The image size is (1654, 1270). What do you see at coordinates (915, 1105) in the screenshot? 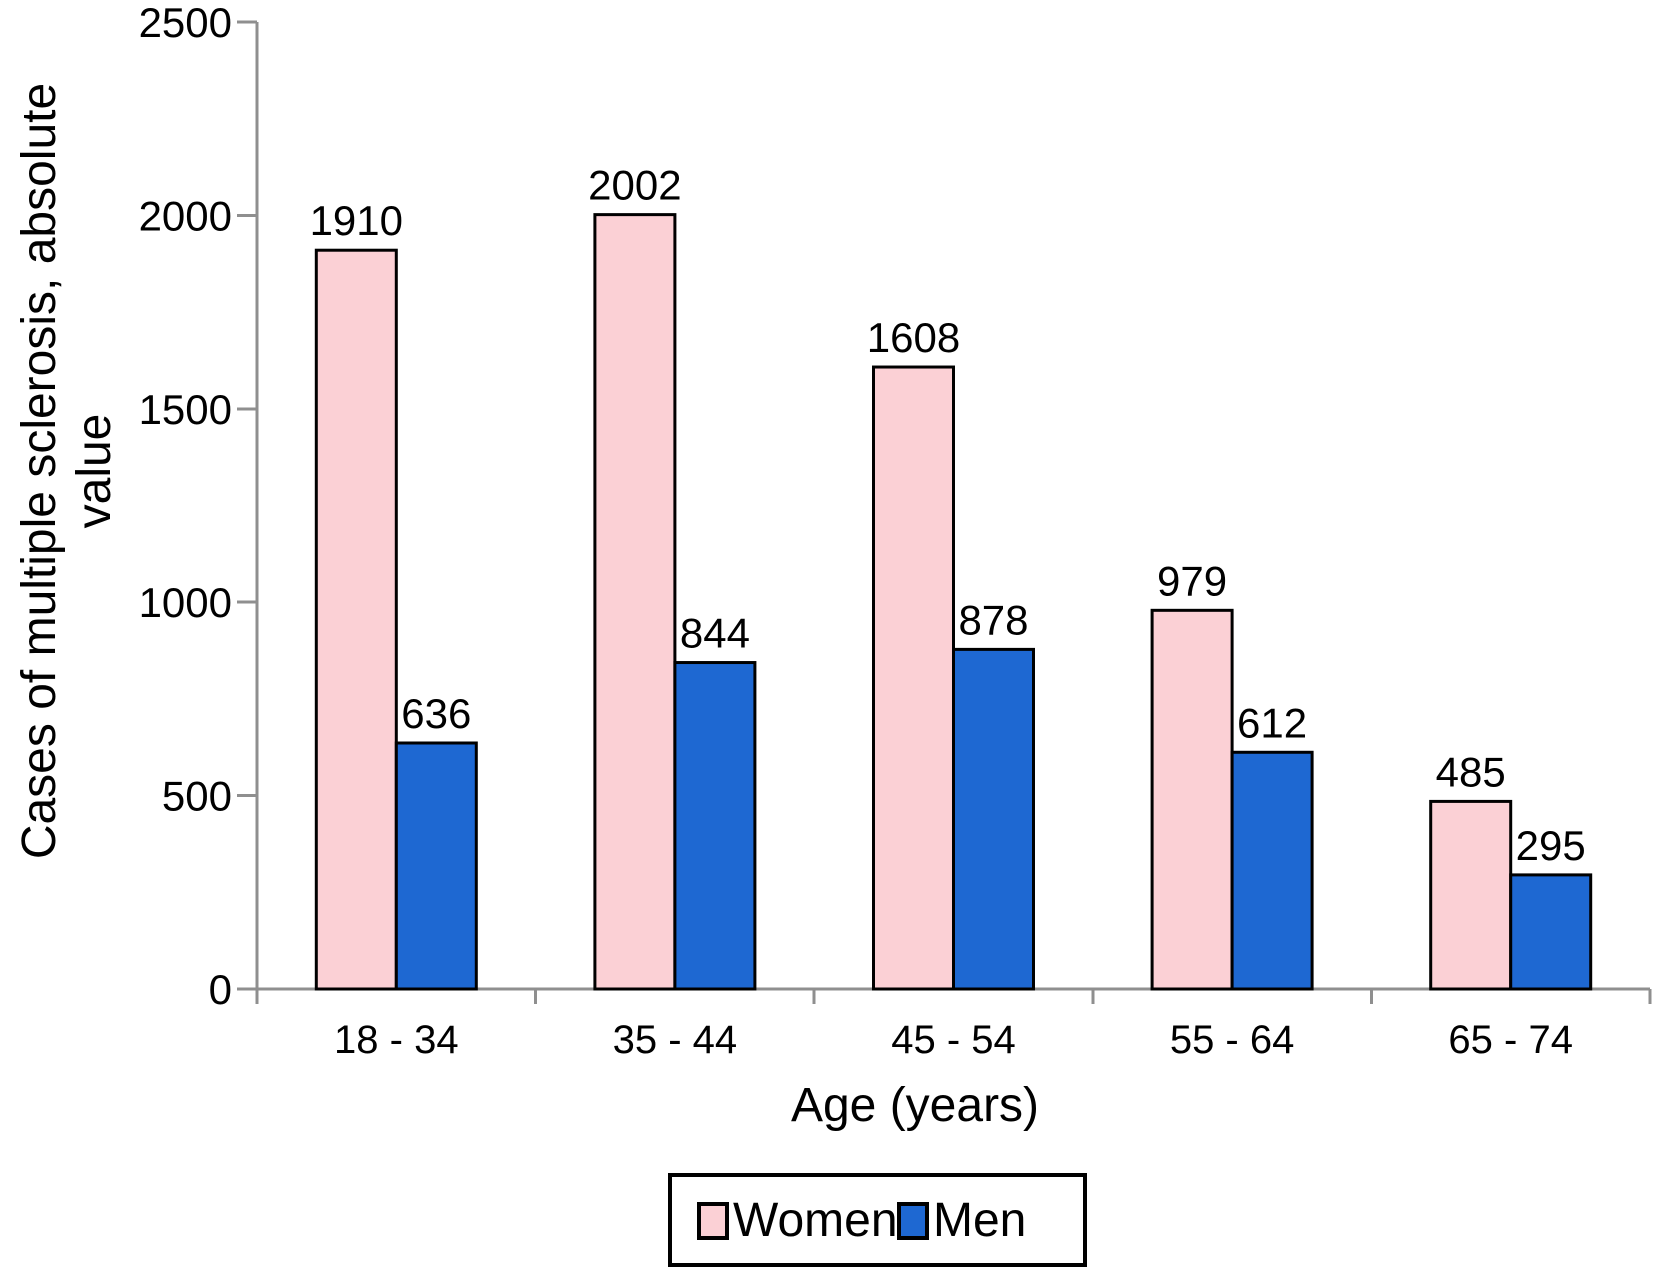
I see `x-axis-title: Age (years)` at bounding box center [915, 1105].